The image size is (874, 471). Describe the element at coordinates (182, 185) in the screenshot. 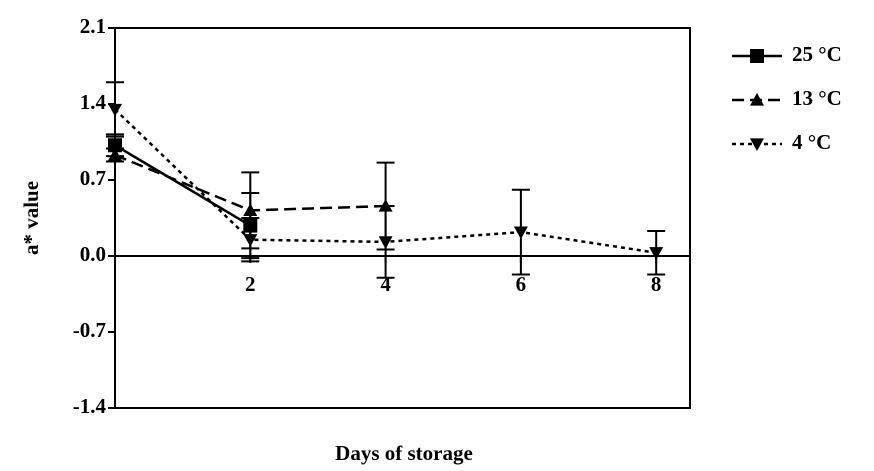

I see `series-line` at that location.